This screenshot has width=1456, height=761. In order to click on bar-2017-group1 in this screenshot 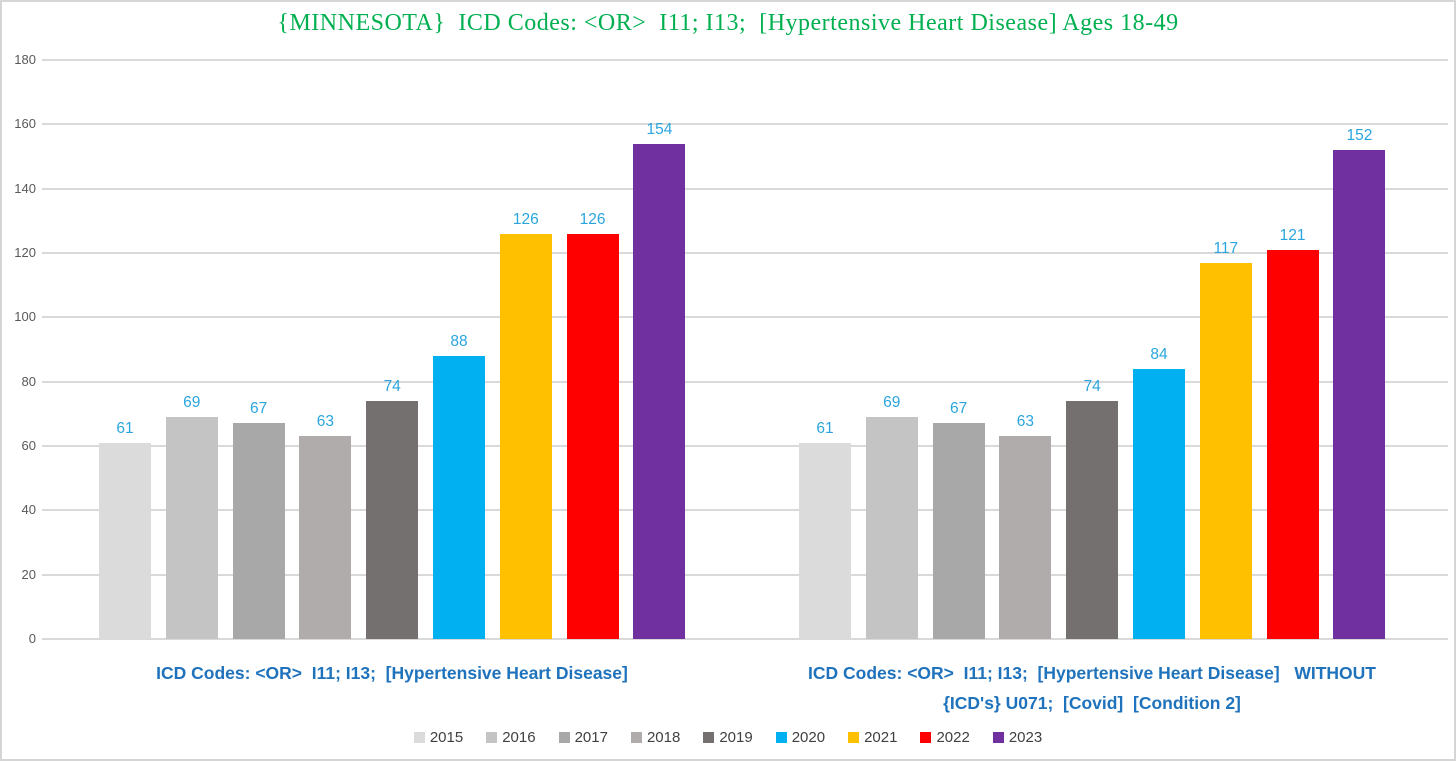, I will do `click(258, 531)`.